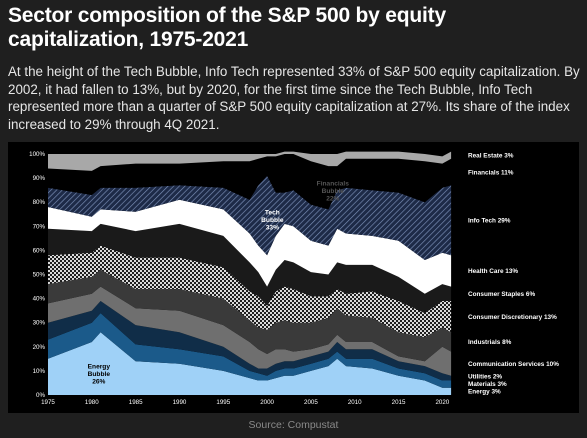  What do you see at coordinates (39, 178) in the screenshot?
I see `y-tick-label: 90%` at bounding box center [39, 178].